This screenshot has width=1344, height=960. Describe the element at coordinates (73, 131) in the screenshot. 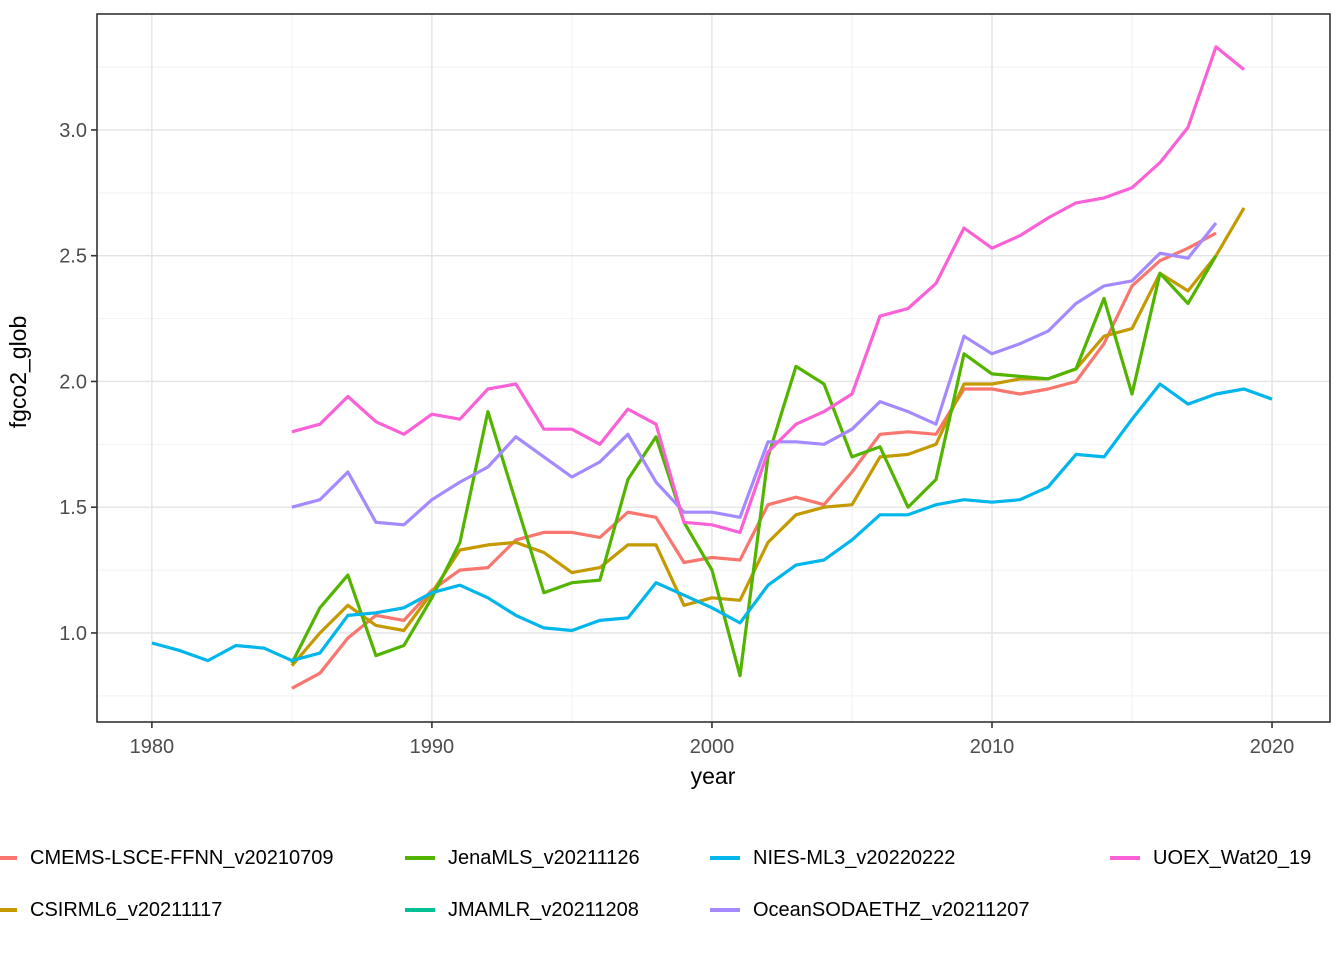

I see `y-axis-tick-label: 3.0` at that location.